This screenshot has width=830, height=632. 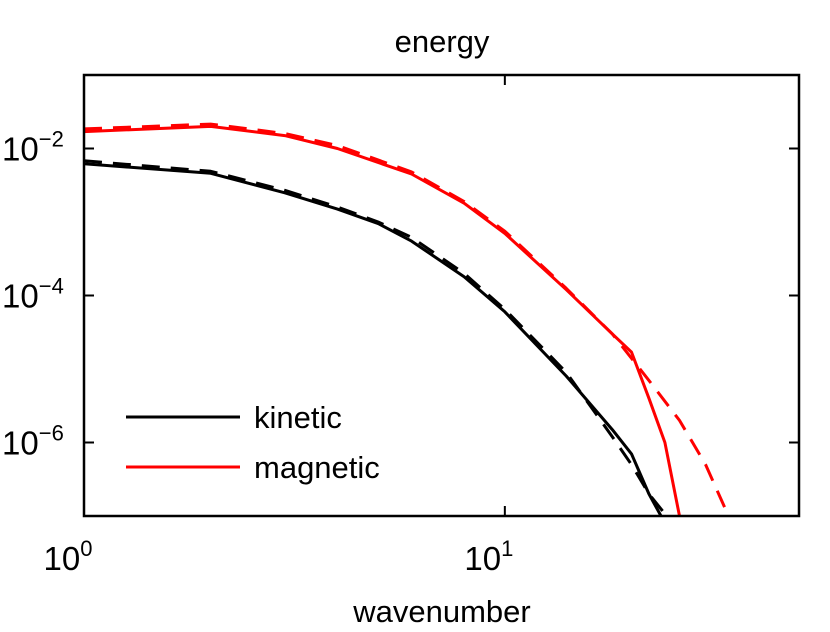 I want to click on legend-label-kinetic: kinetic, so click(x=298, y=417).